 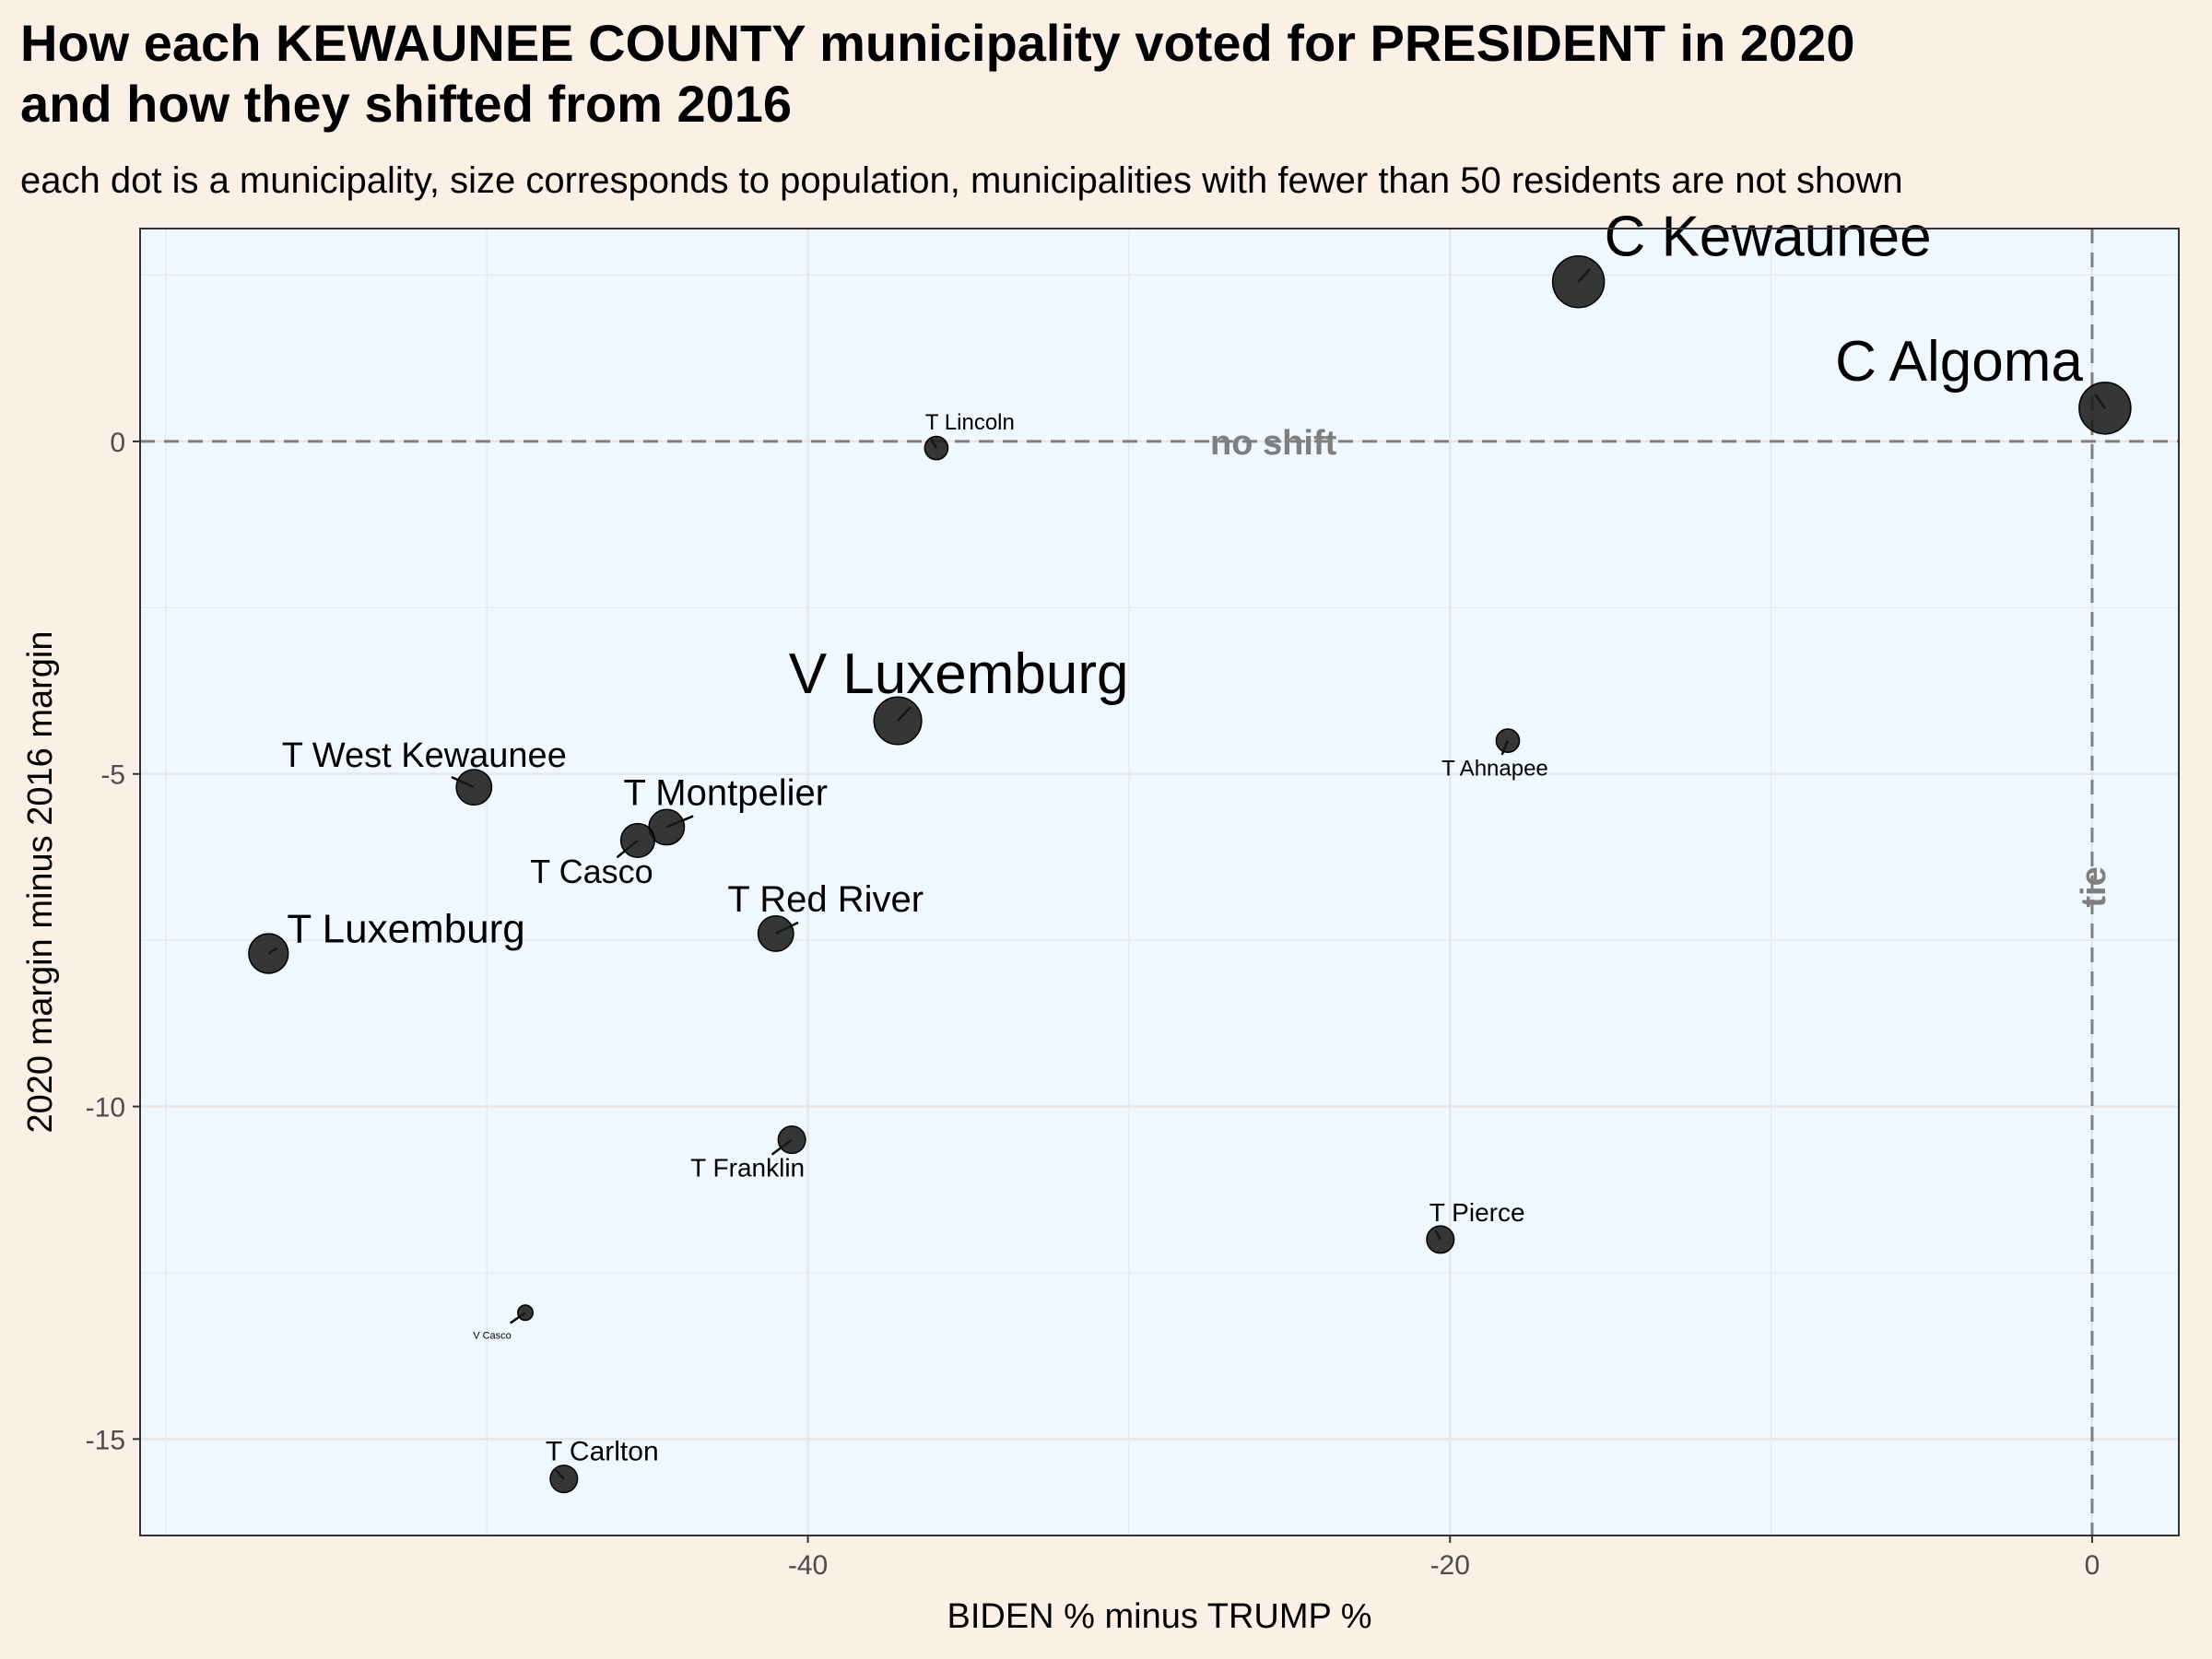 What do you see at coordinates (525, 1313) in the screenshot?
I see `point-v-casco` at bounding box center [525, 1313].